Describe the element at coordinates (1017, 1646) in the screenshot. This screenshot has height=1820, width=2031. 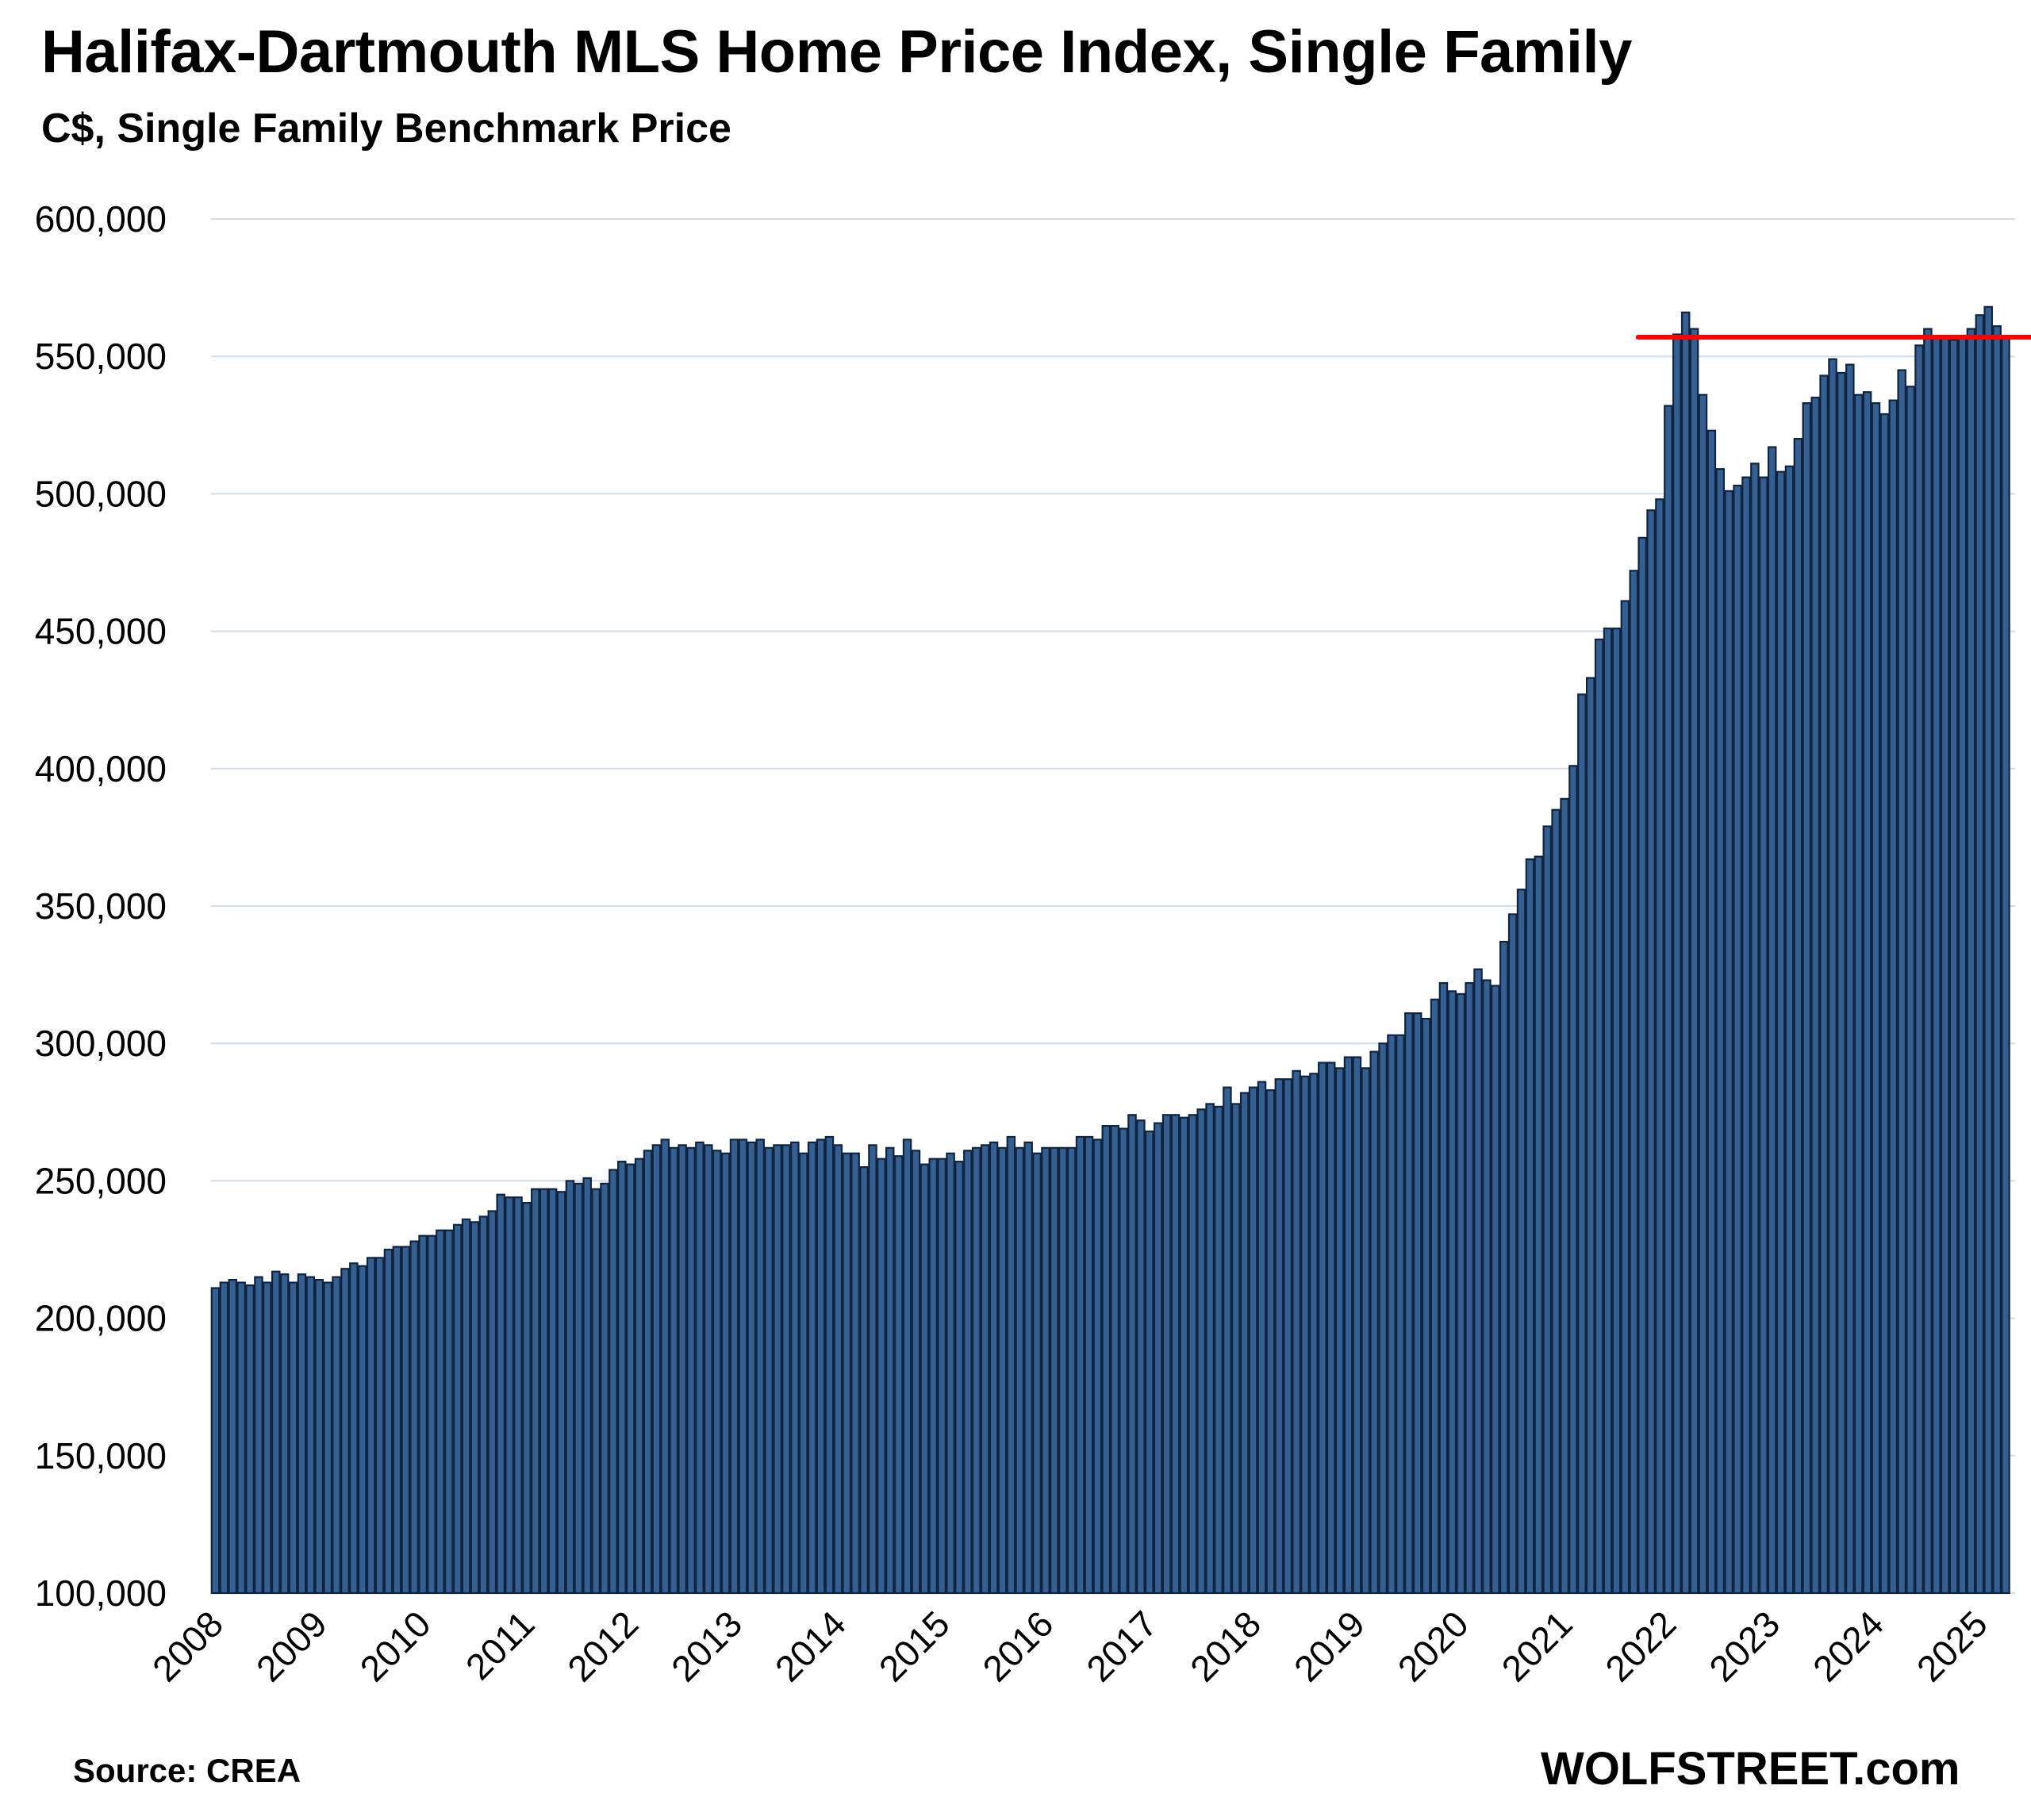
I see `x-tick-label: 2016` at that location.